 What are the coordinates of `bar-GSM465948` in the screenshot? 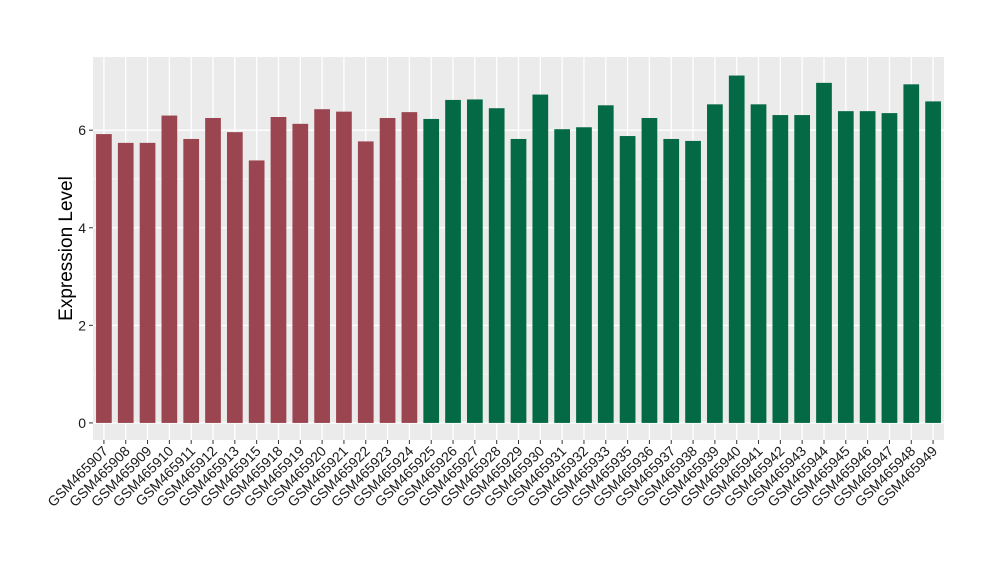 It's located at (911, 253).